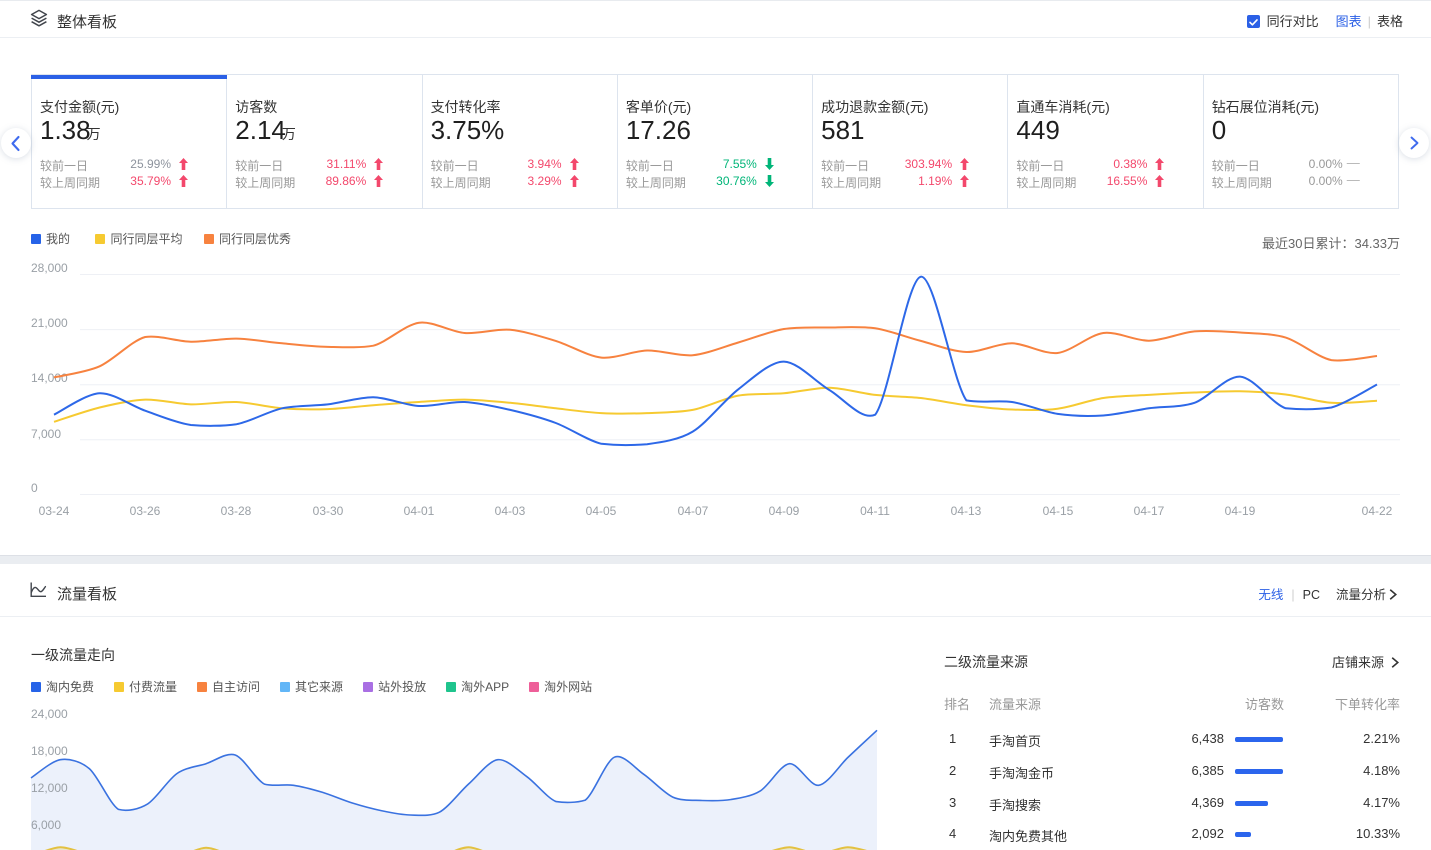 This screenshot has width=1431, height=850. I want to click on svg-text: 14,000, so click(49, 378).